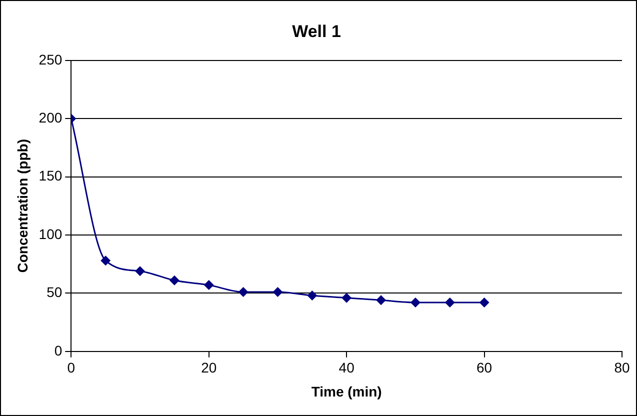 This screenshot has width=637, height=416. Describe the element at coordinates (209, 368) in the screenshot. I see `x-tick-label: 20` at that location.